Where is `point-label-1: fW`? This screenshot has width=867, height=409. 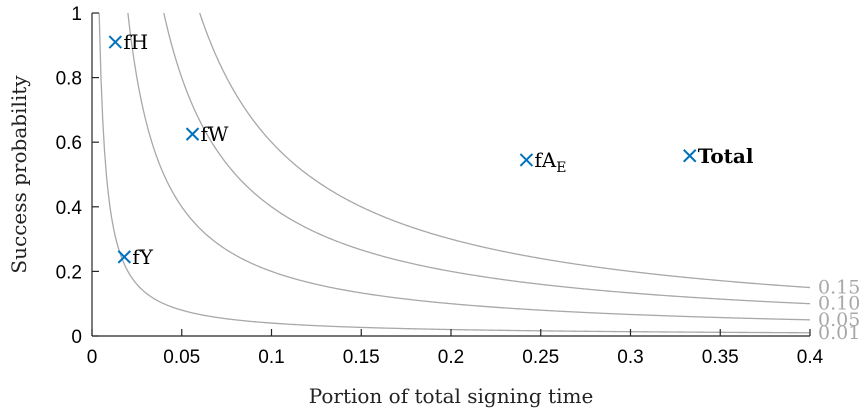
point-label-1: fW is located at coordinates (215, 134).